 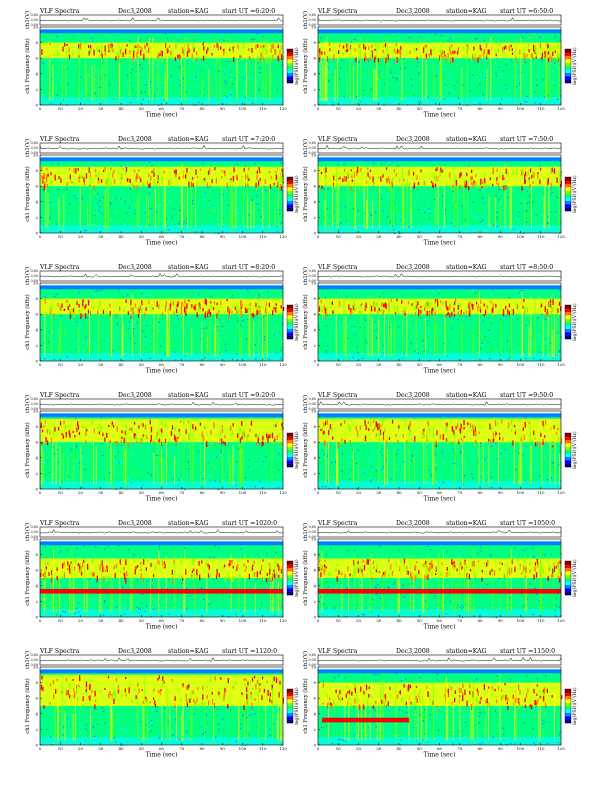 What do you see at coordinates (161, 485) in the screenshot?
I see `low-frequency-band` at bounding box center [161, 485].